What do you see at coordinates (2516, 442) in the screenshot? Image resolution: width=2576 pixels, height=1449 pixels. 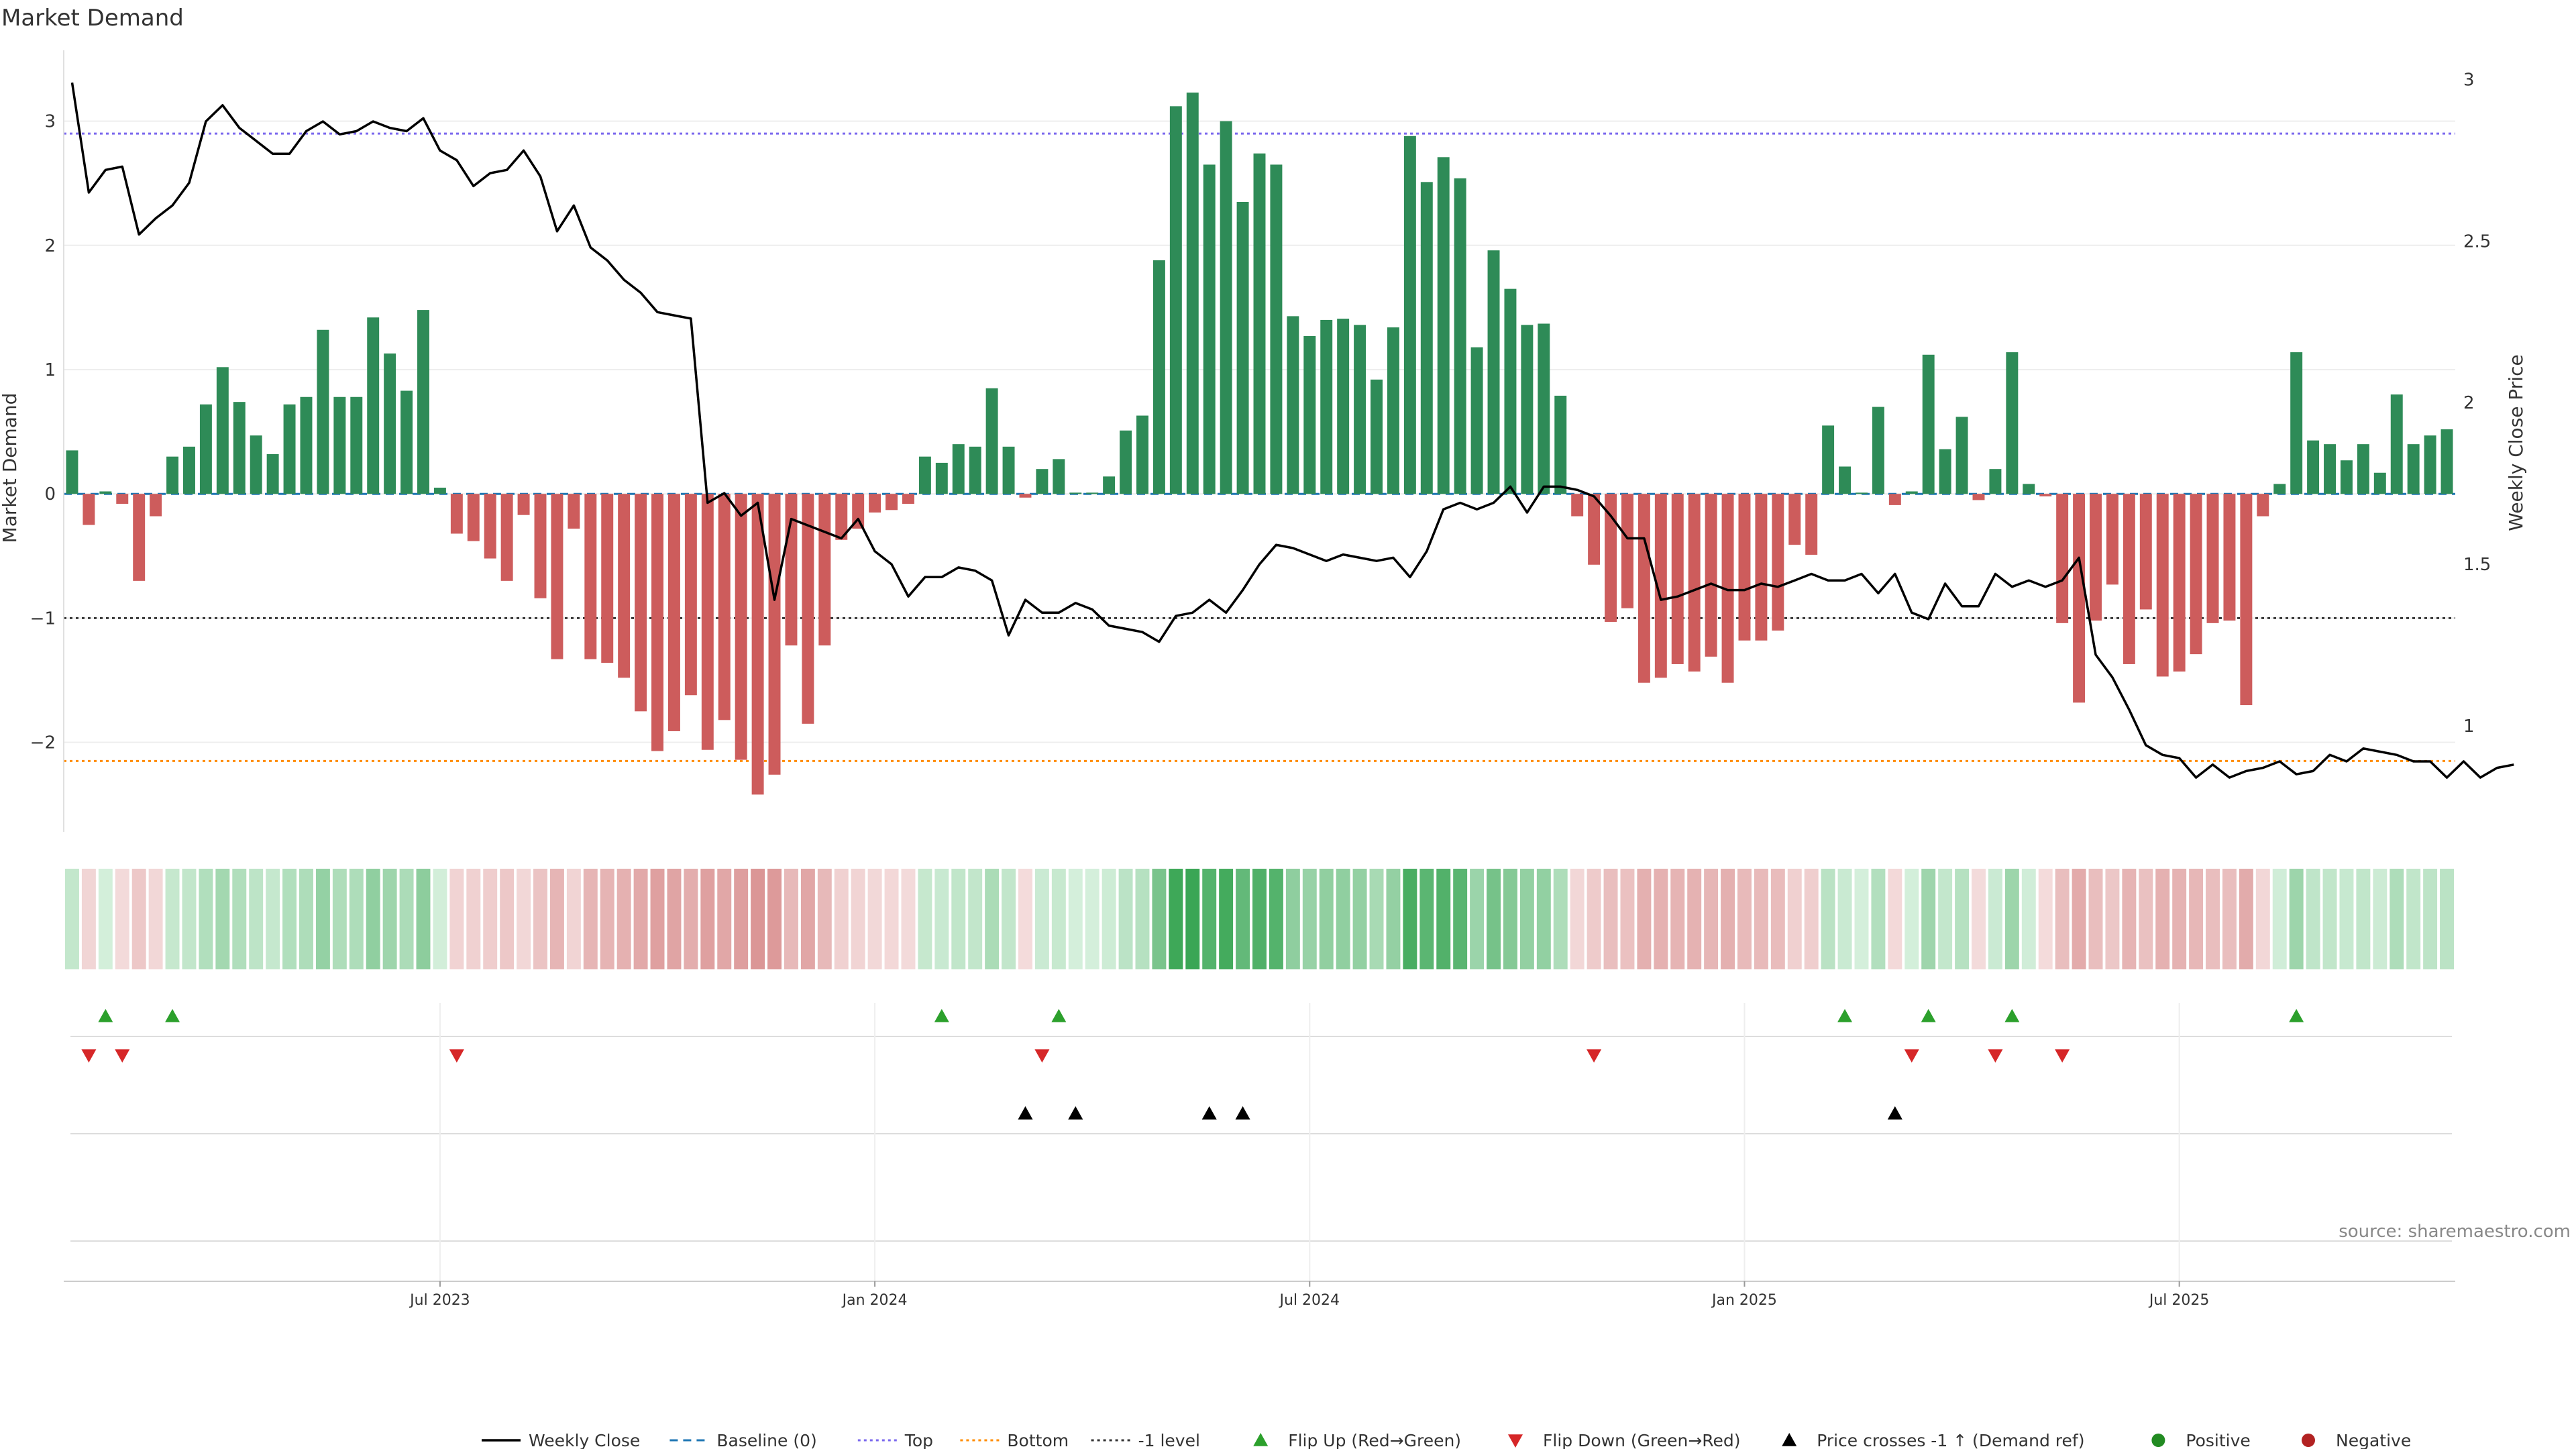 I see `y2-axis-label: Weekly Close Price` at bounding box center [2516, 442].